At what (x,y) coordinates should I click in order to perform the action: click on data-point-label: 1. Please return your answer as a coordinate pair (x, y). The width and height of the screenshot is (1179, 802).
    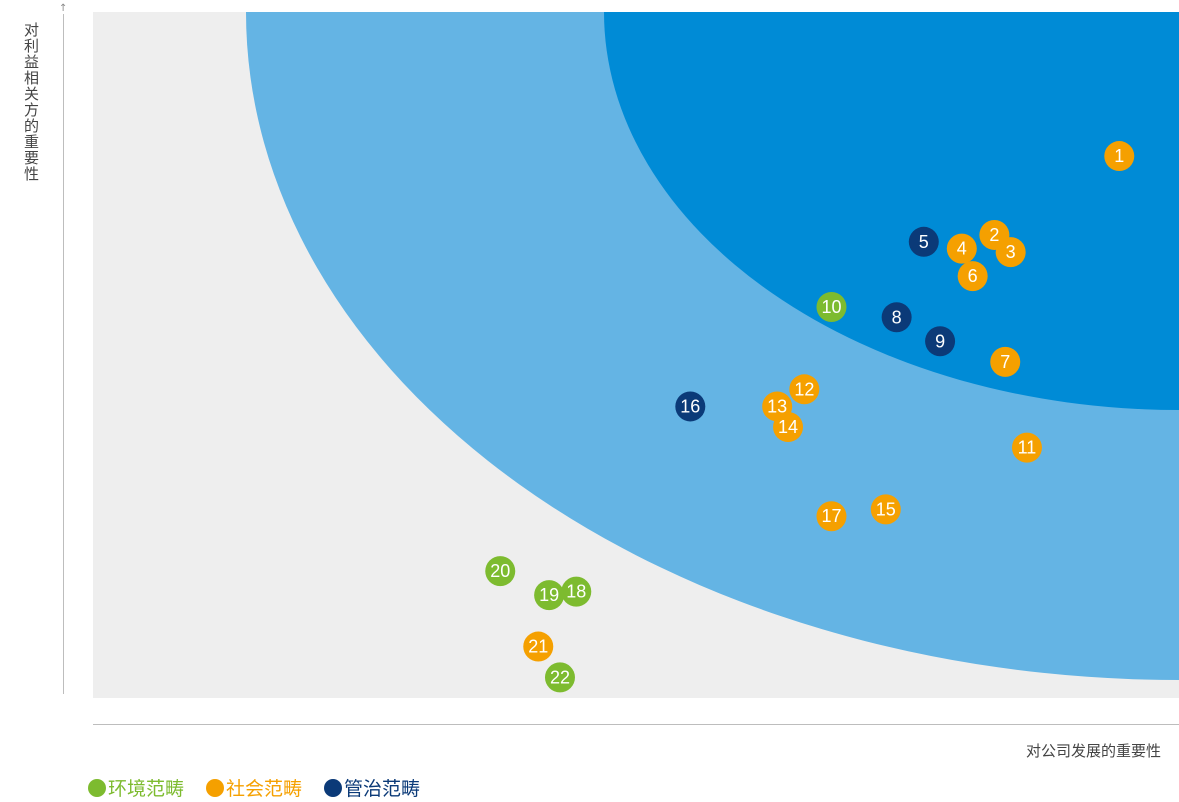
    Looking at the image, I should click on (1119, 156).